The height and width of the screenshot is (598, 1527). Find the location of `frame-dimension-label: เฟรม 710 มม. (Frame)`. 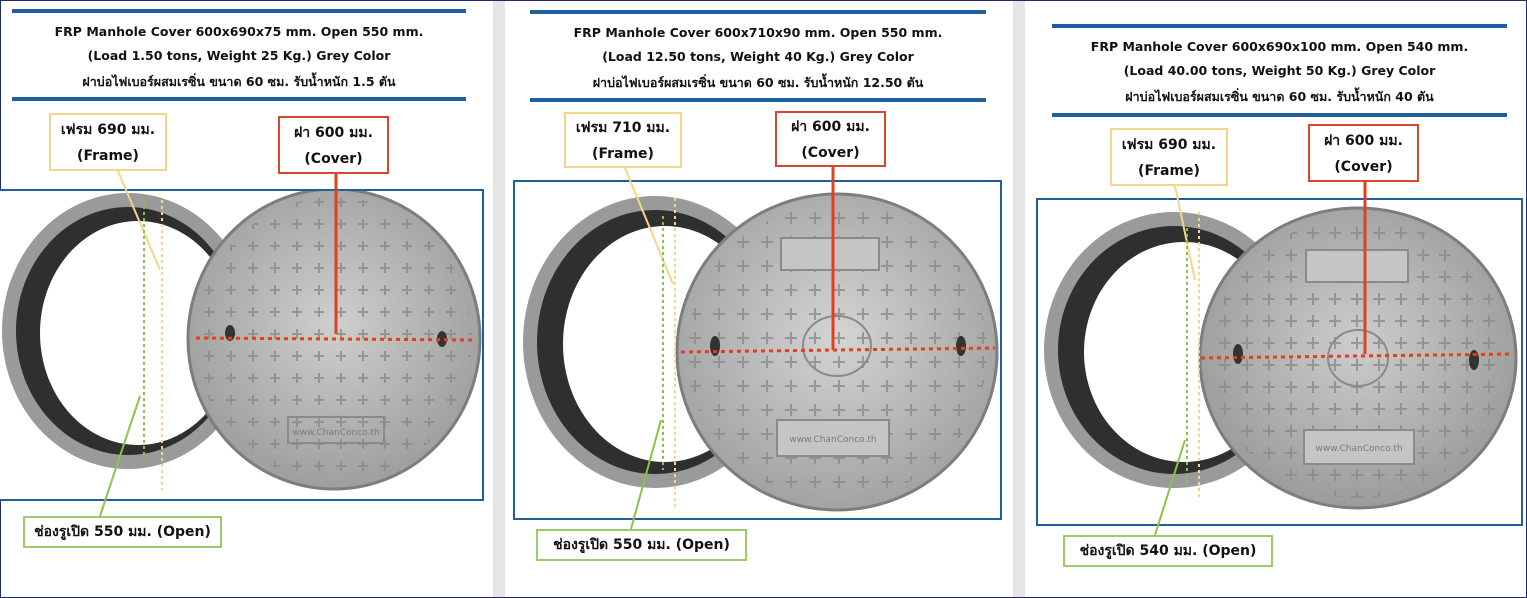

frame-dimension-label: เฟรม 710 มม. (Frame) is located at coordinates (623, 140).